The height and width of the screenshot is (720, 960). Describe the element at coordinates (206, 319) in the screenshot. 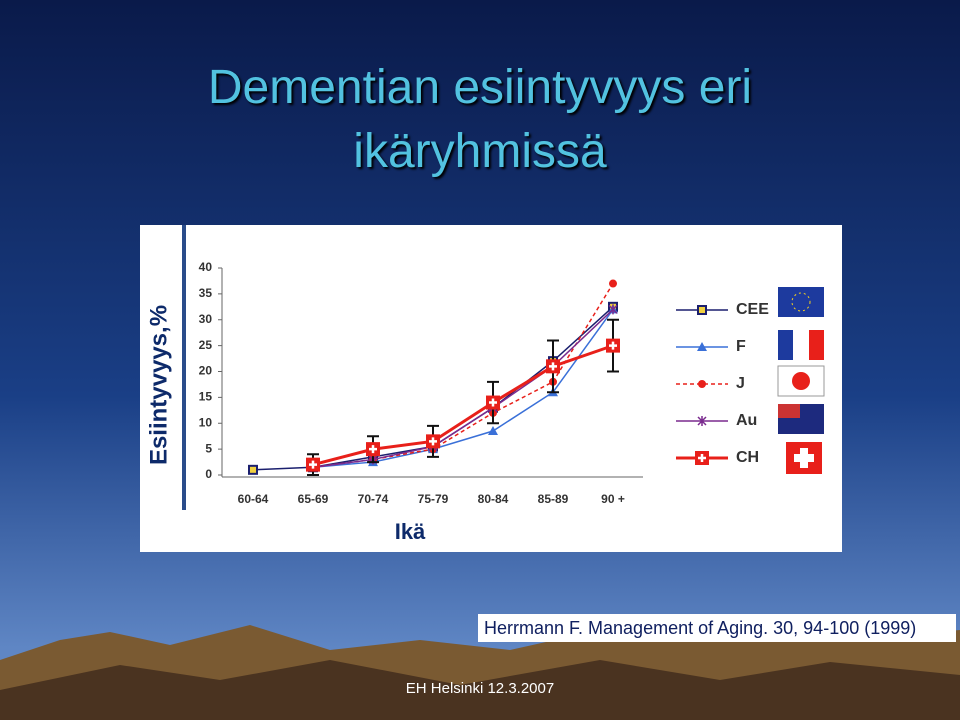

I see `y-tick-label: 30` at that location.